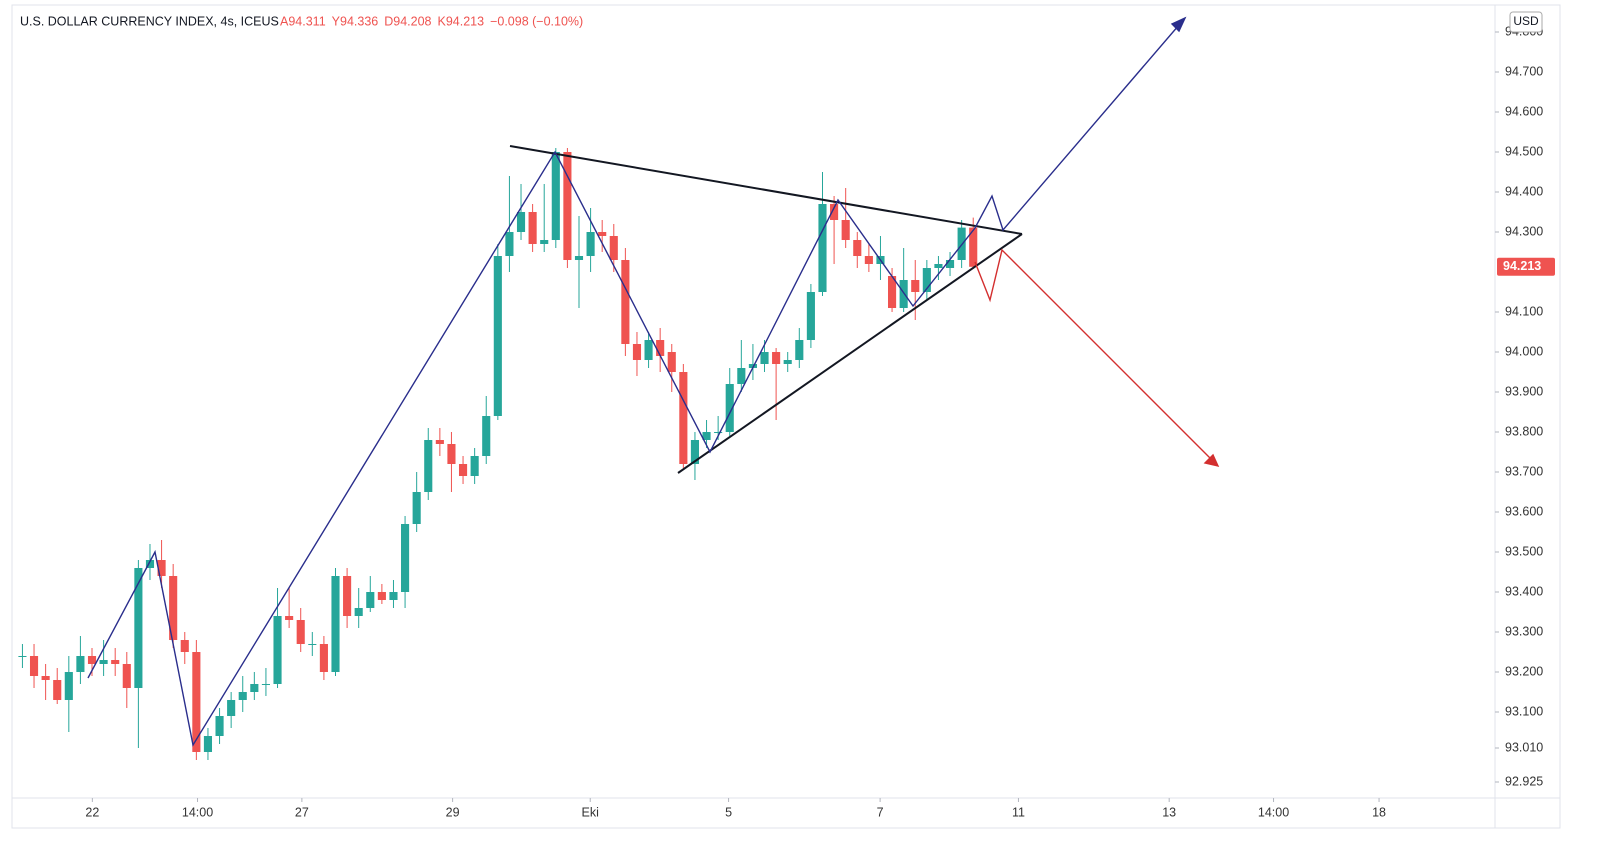 This screenshot has height=859, width=1600. I want to click on last-price-label: 94.213, so click(1522, 266).